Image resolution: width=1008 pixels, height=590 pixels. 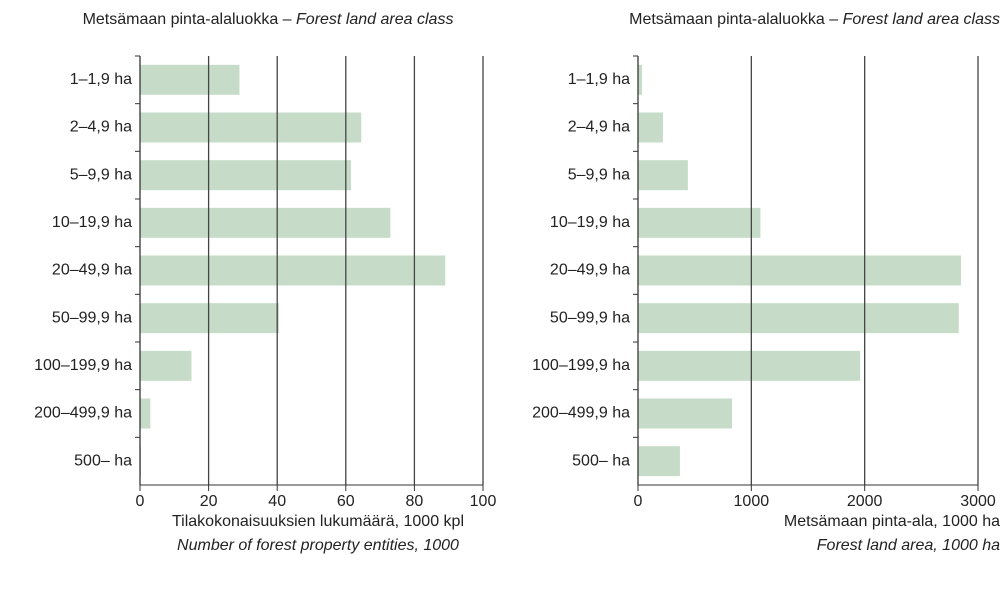 I want to click on x-tick-label: 100, so click(x=483, y=501).